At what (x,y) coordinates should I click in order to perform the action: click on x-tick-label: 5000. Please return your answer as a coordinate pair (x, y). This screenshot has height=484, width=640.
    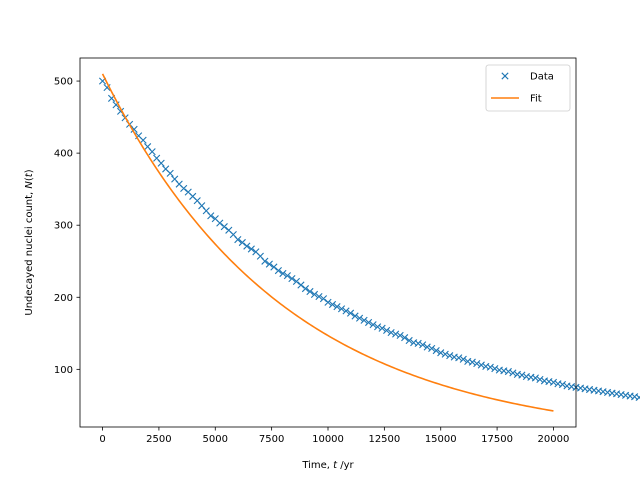
    Looking at the image, I should click on (215, 439).